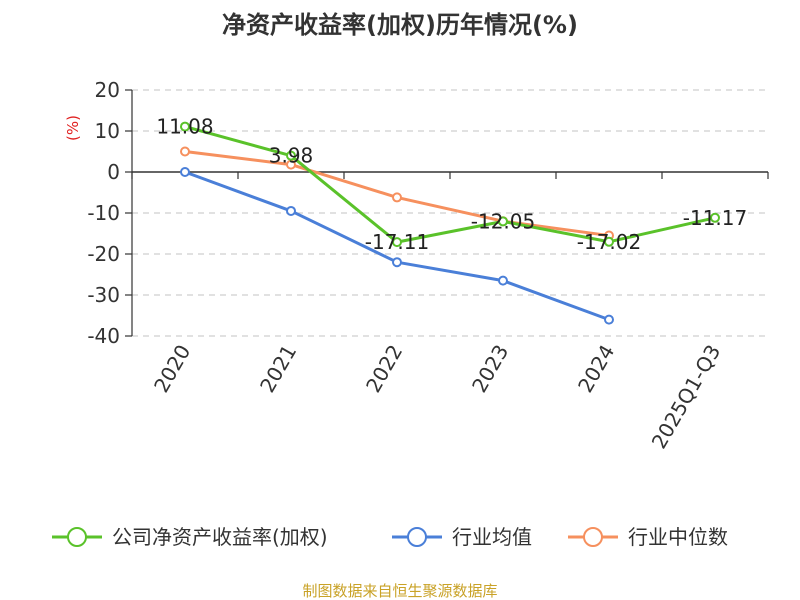  What do you see at coordinates (73, 128) in the screenshot?
I see `y-axis-unit-label: (%)` at bounding box center [73, 128].